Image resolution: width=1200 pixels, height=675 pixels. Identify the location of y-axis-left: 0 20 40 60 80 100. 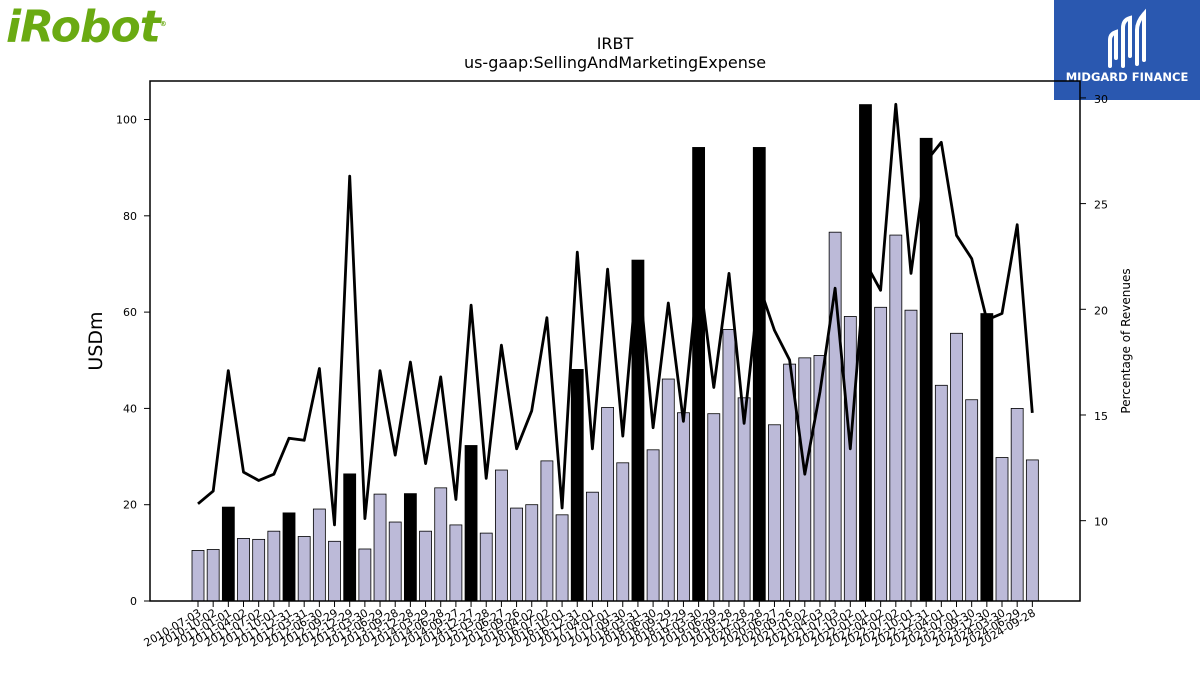
(133, 361).